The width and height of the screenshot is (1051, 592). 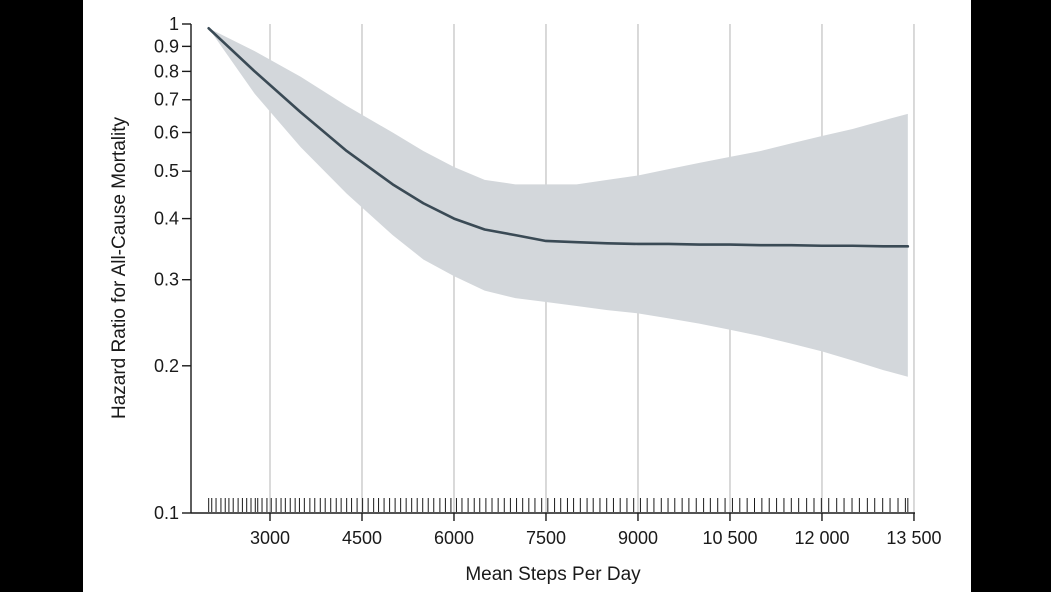 I want to click on x-tick-label: 12 000, so click(x=821, y=538).